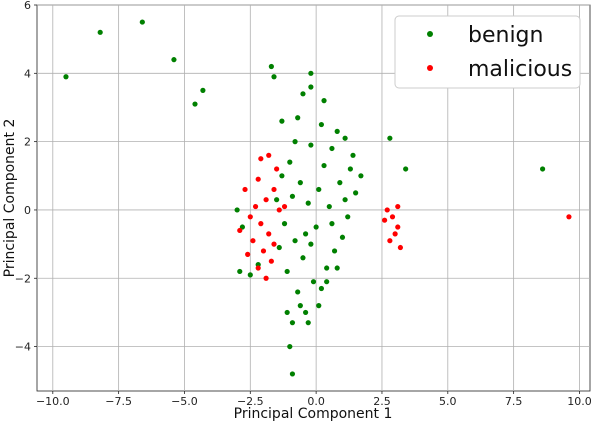 Image resolution: width=592 pixels, height=422 pixels. Describe the element at coordinates (430, 68) in the screenshot. I see `legend-marker-malicious` at that location.